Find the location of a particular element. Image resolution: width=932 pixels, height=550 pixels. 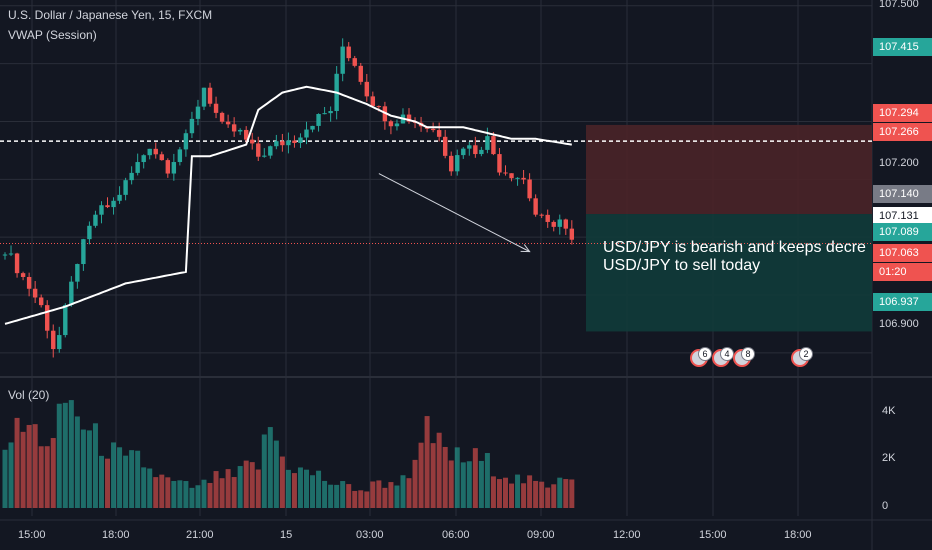

price-axis-label: 107.500 is located at coordinates (902, 6).